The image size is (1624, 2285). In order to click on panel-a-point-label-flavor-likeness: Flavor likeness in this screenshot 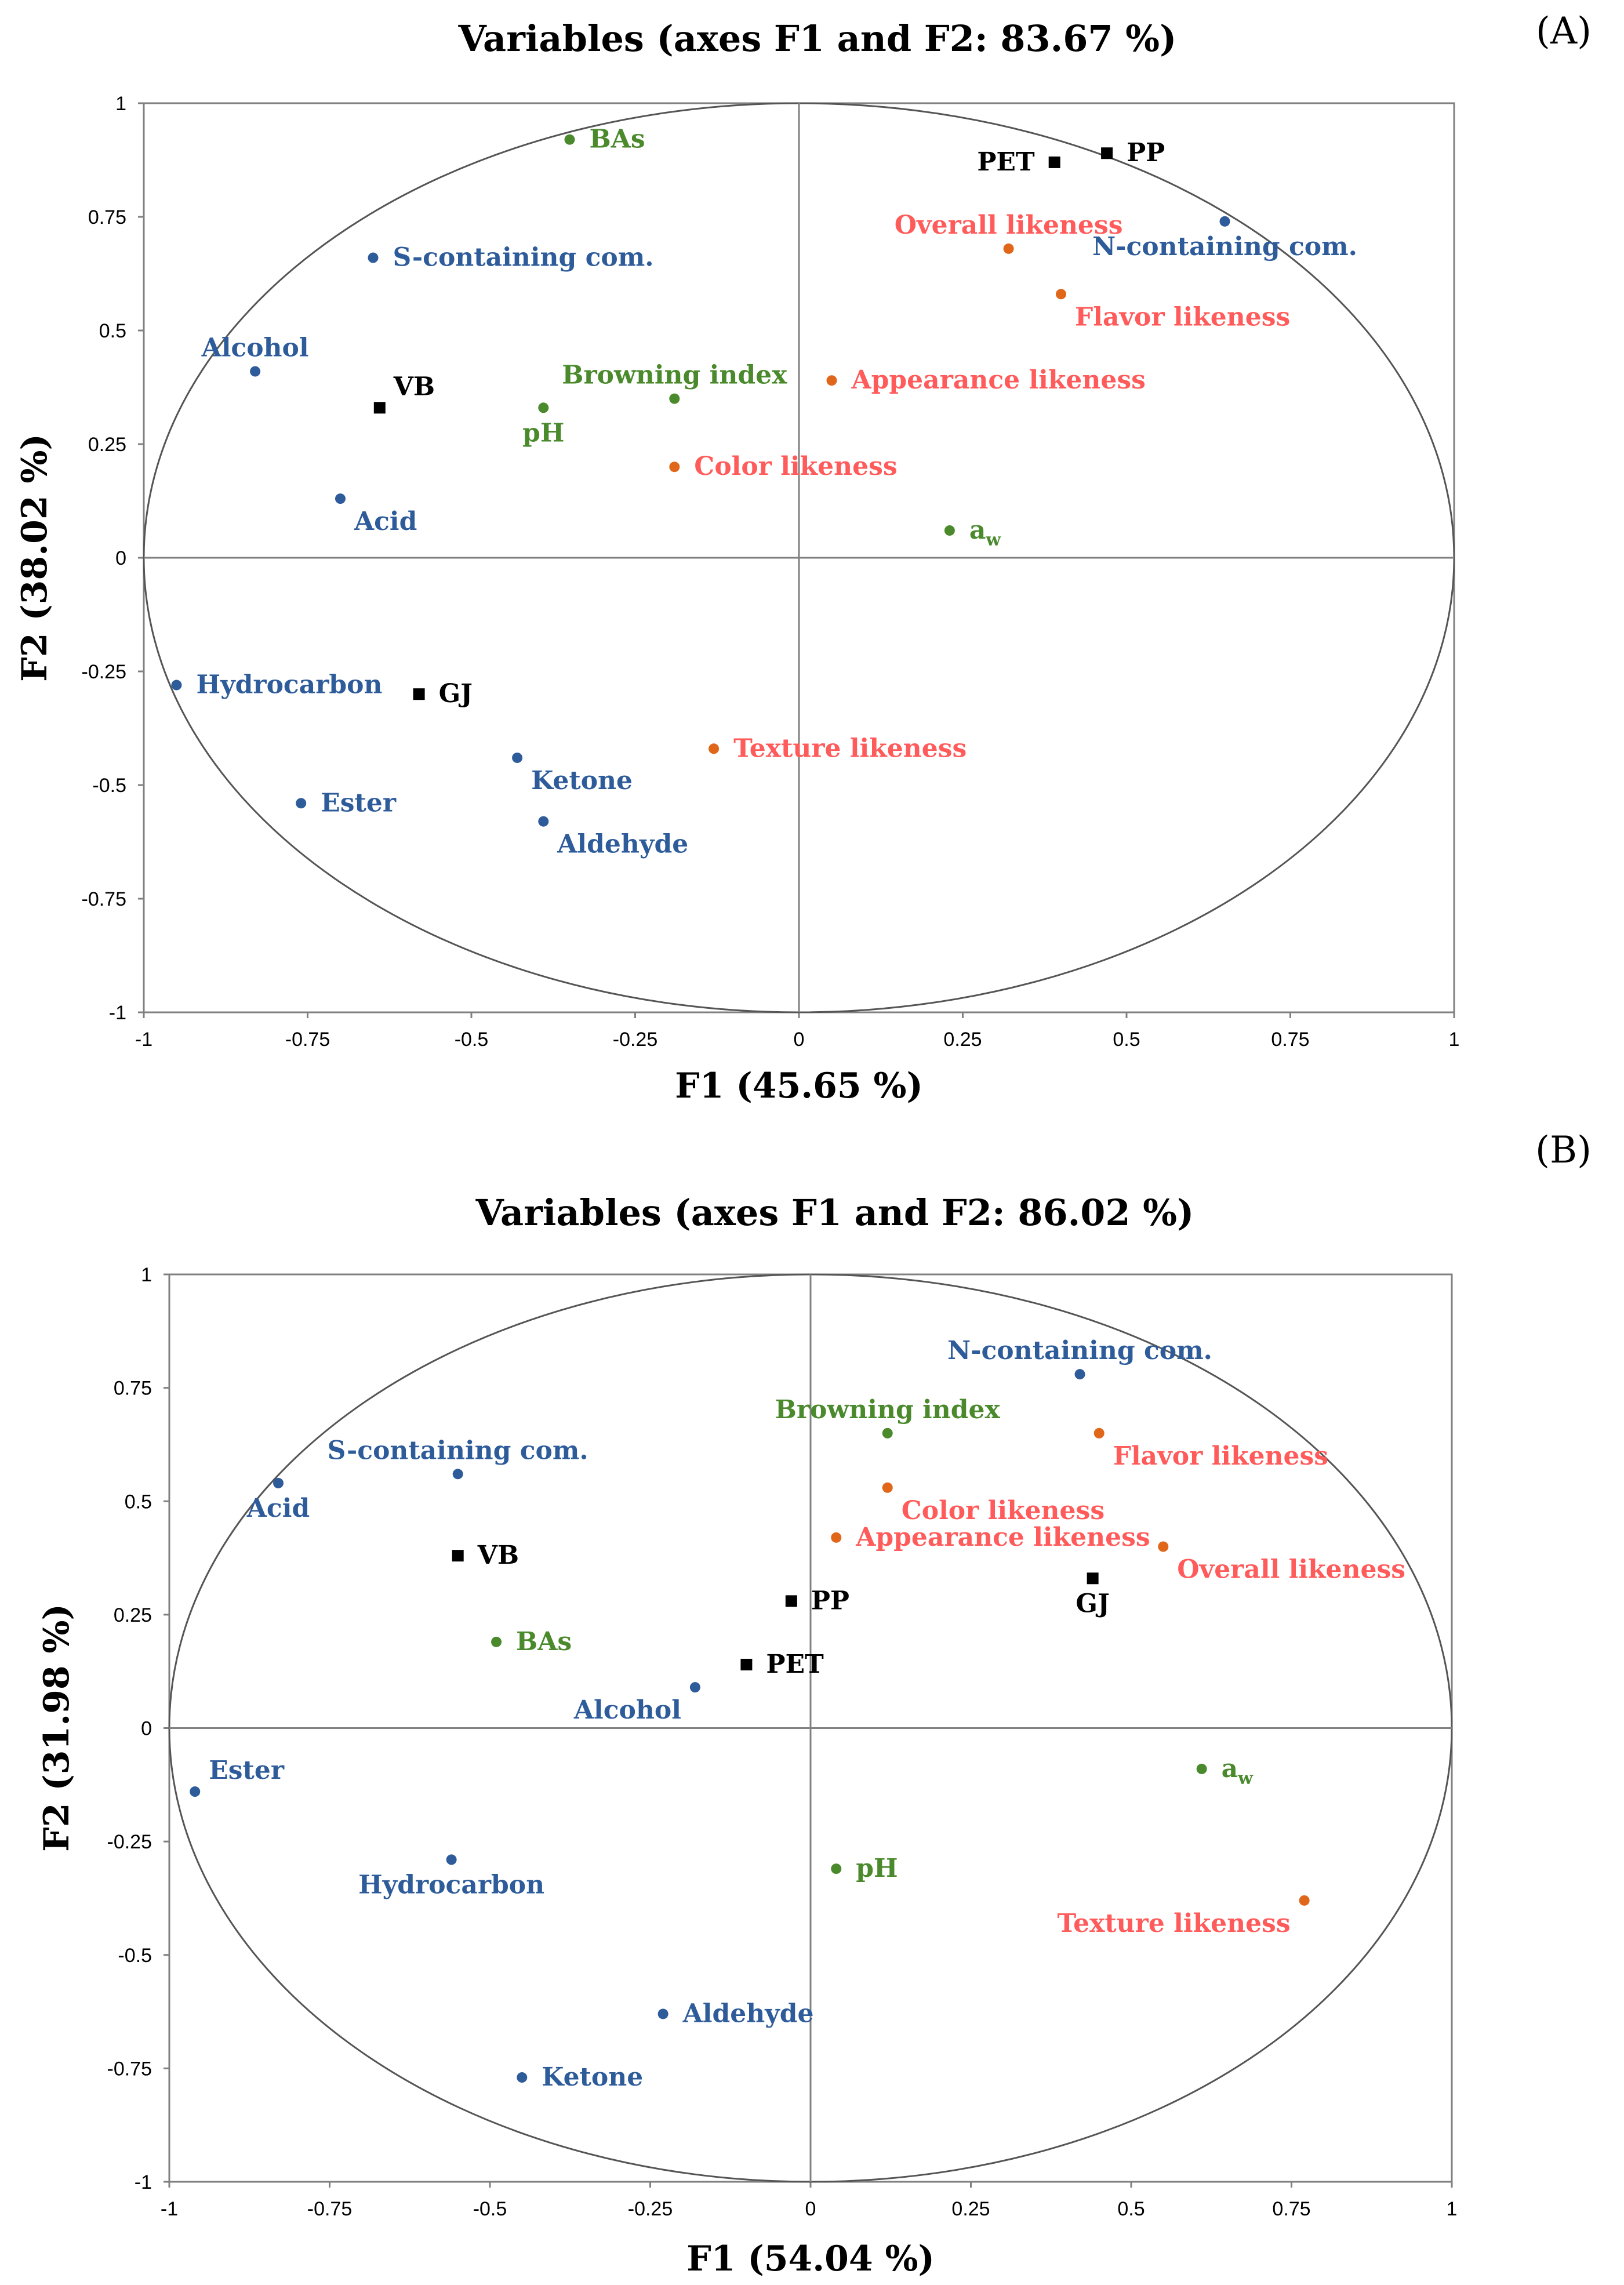, I will do `click(1182, 317)`.